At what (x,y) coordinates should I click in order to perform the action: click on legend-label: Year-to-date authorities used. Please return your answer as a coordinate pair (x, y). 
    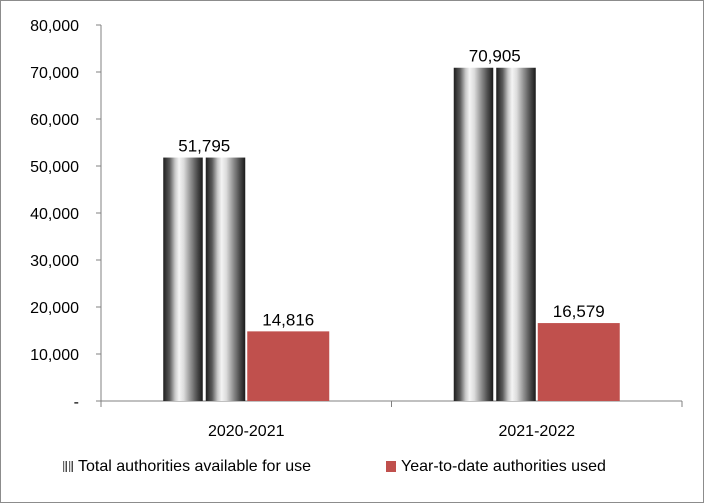
    Looking at the image, I should click on (503, 466).